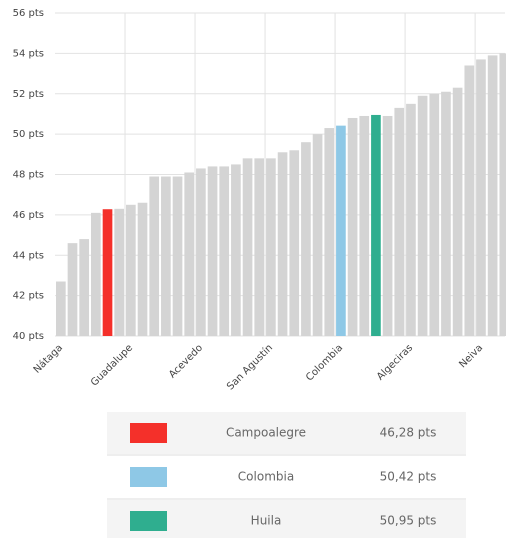 This screenshot has width=506, height=538. Describe the element at coordinates (48, 359) in the screenshot. I see `x-tick-label: Nátaga` at that location.